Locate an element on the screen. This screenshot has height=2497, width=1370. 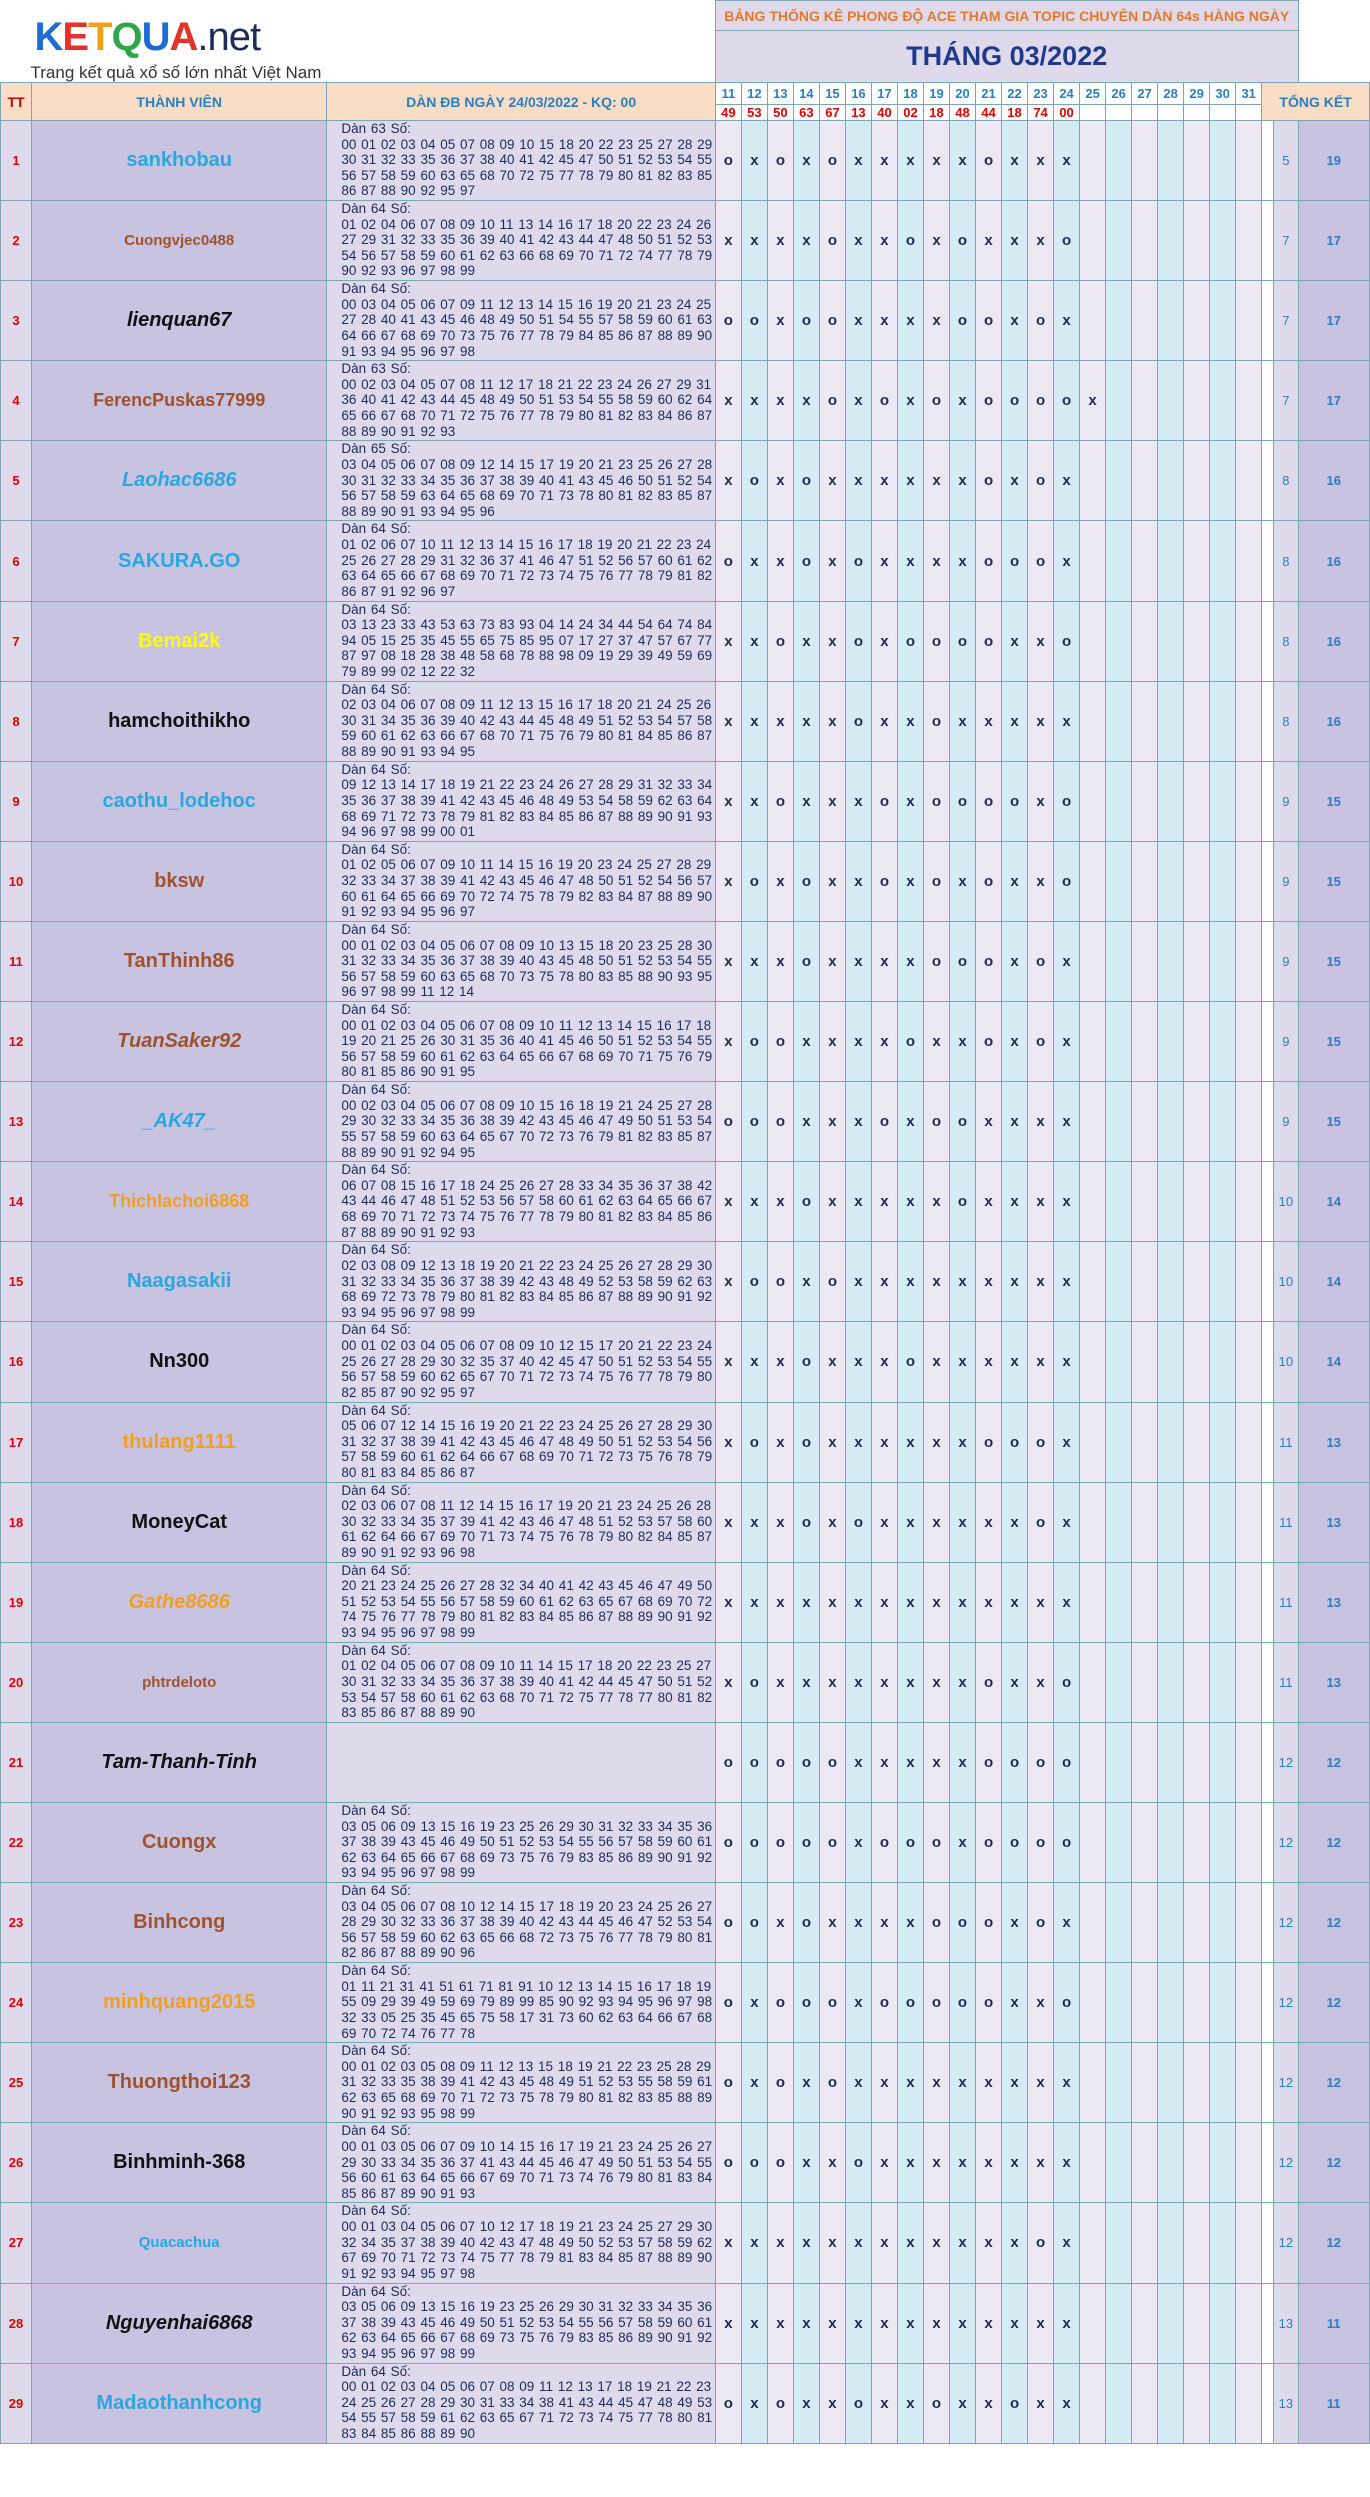
result-value: 02 is located at coordinates (910, 112).